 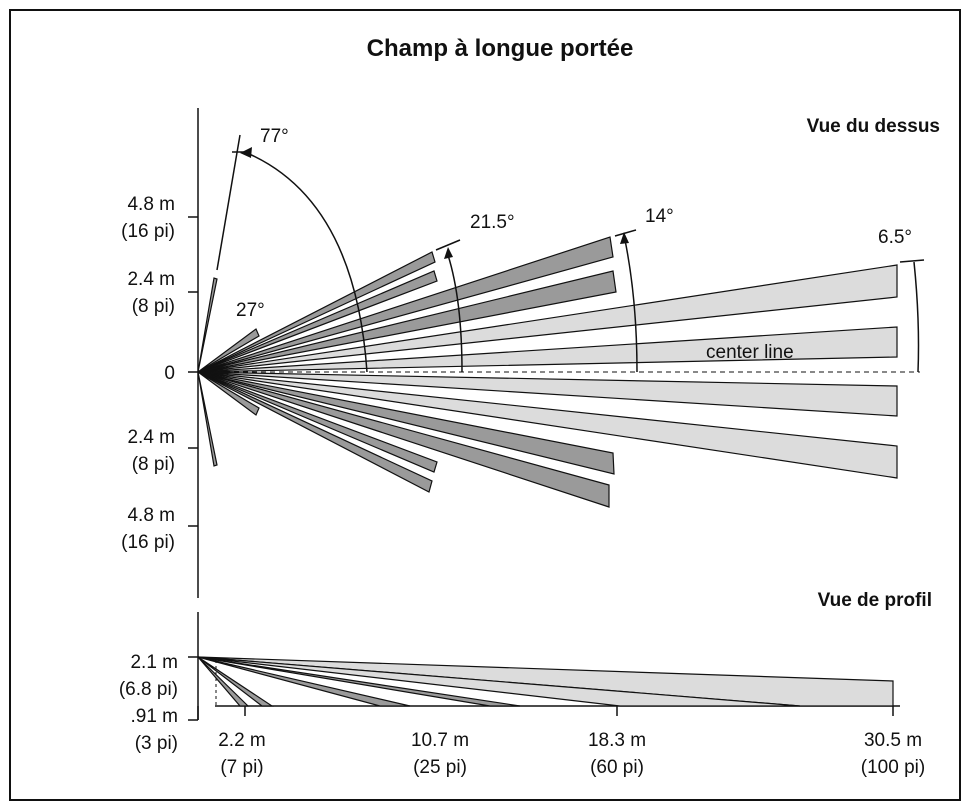 What do you see at coordinates (440, 740) in the screenshot?
I see `x-label: 10.7 m` at bounding box center [440, 740].